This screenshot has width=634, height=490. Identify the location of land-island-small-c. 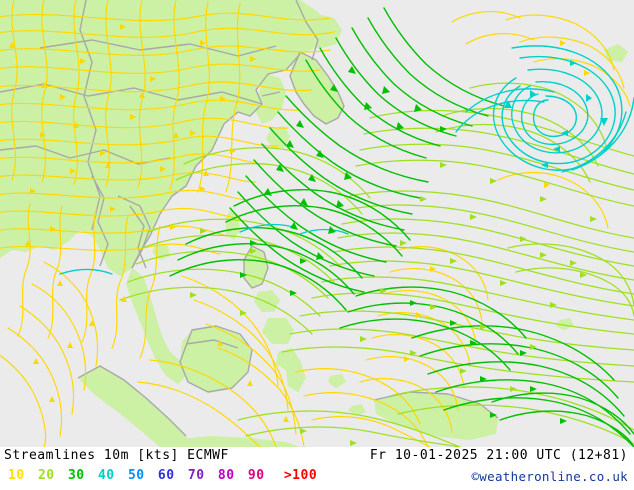
(565, 324).